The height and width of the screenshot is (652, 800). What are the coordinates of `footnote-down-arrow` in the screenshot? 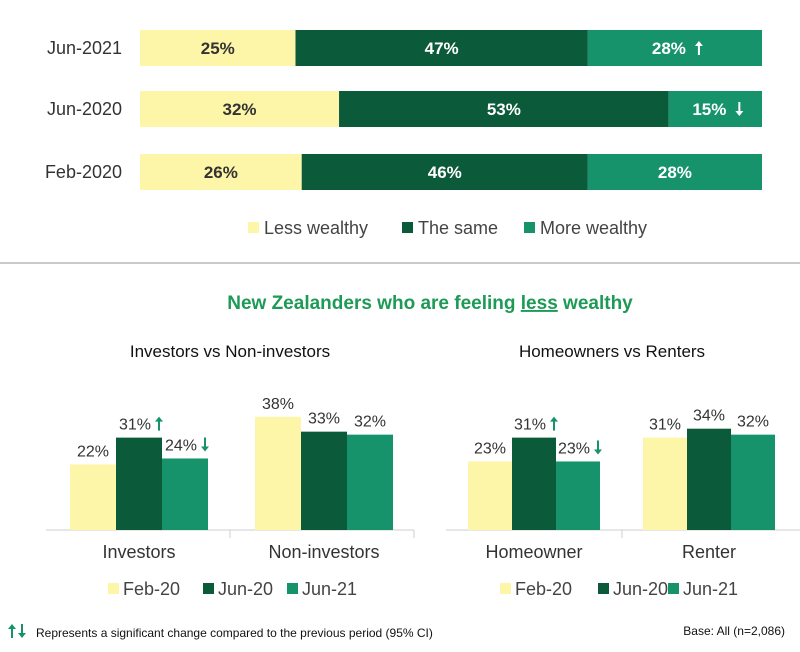 It's located at (22, 631).